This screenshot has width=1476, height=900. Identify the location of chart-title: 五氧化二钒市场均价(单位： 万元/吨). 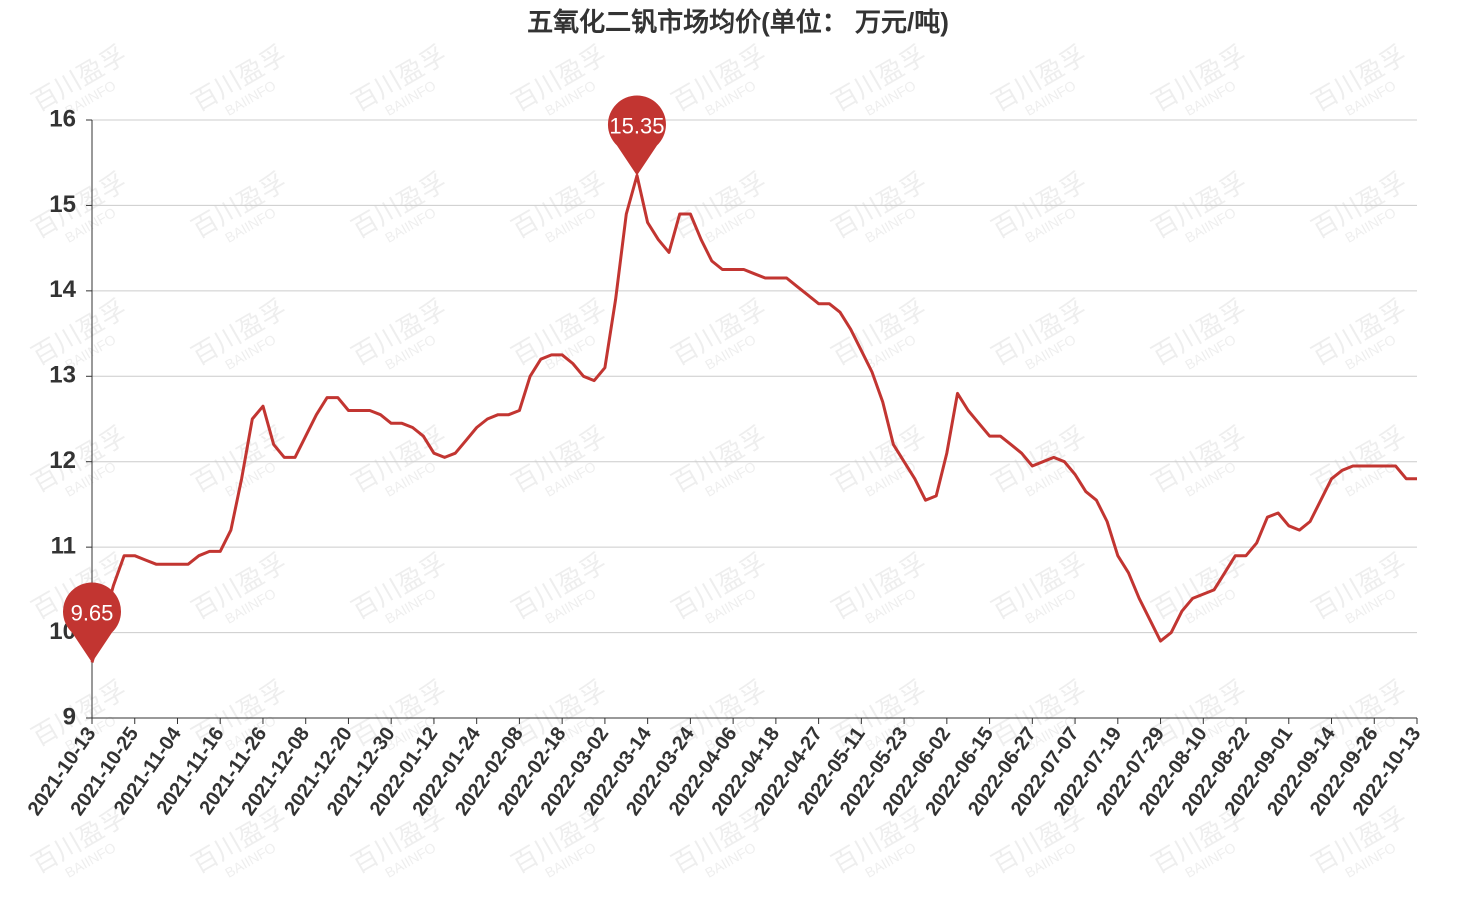
(738, 22).